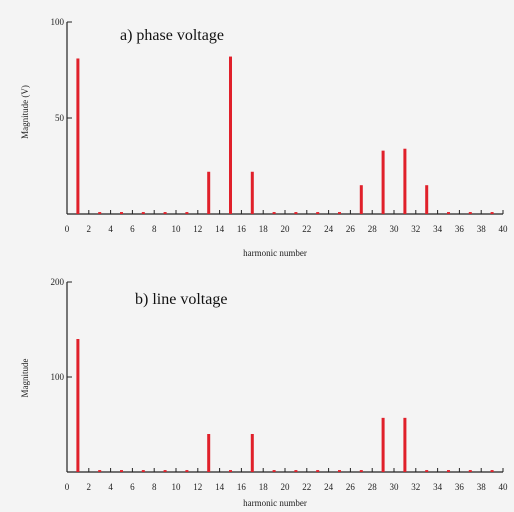 This screenshot has width=514, height=512. What do you see at coordinates (172, 35) in the screenshot?
I see `chart-title: a) phase voltage` at bounding box center [172, 35].